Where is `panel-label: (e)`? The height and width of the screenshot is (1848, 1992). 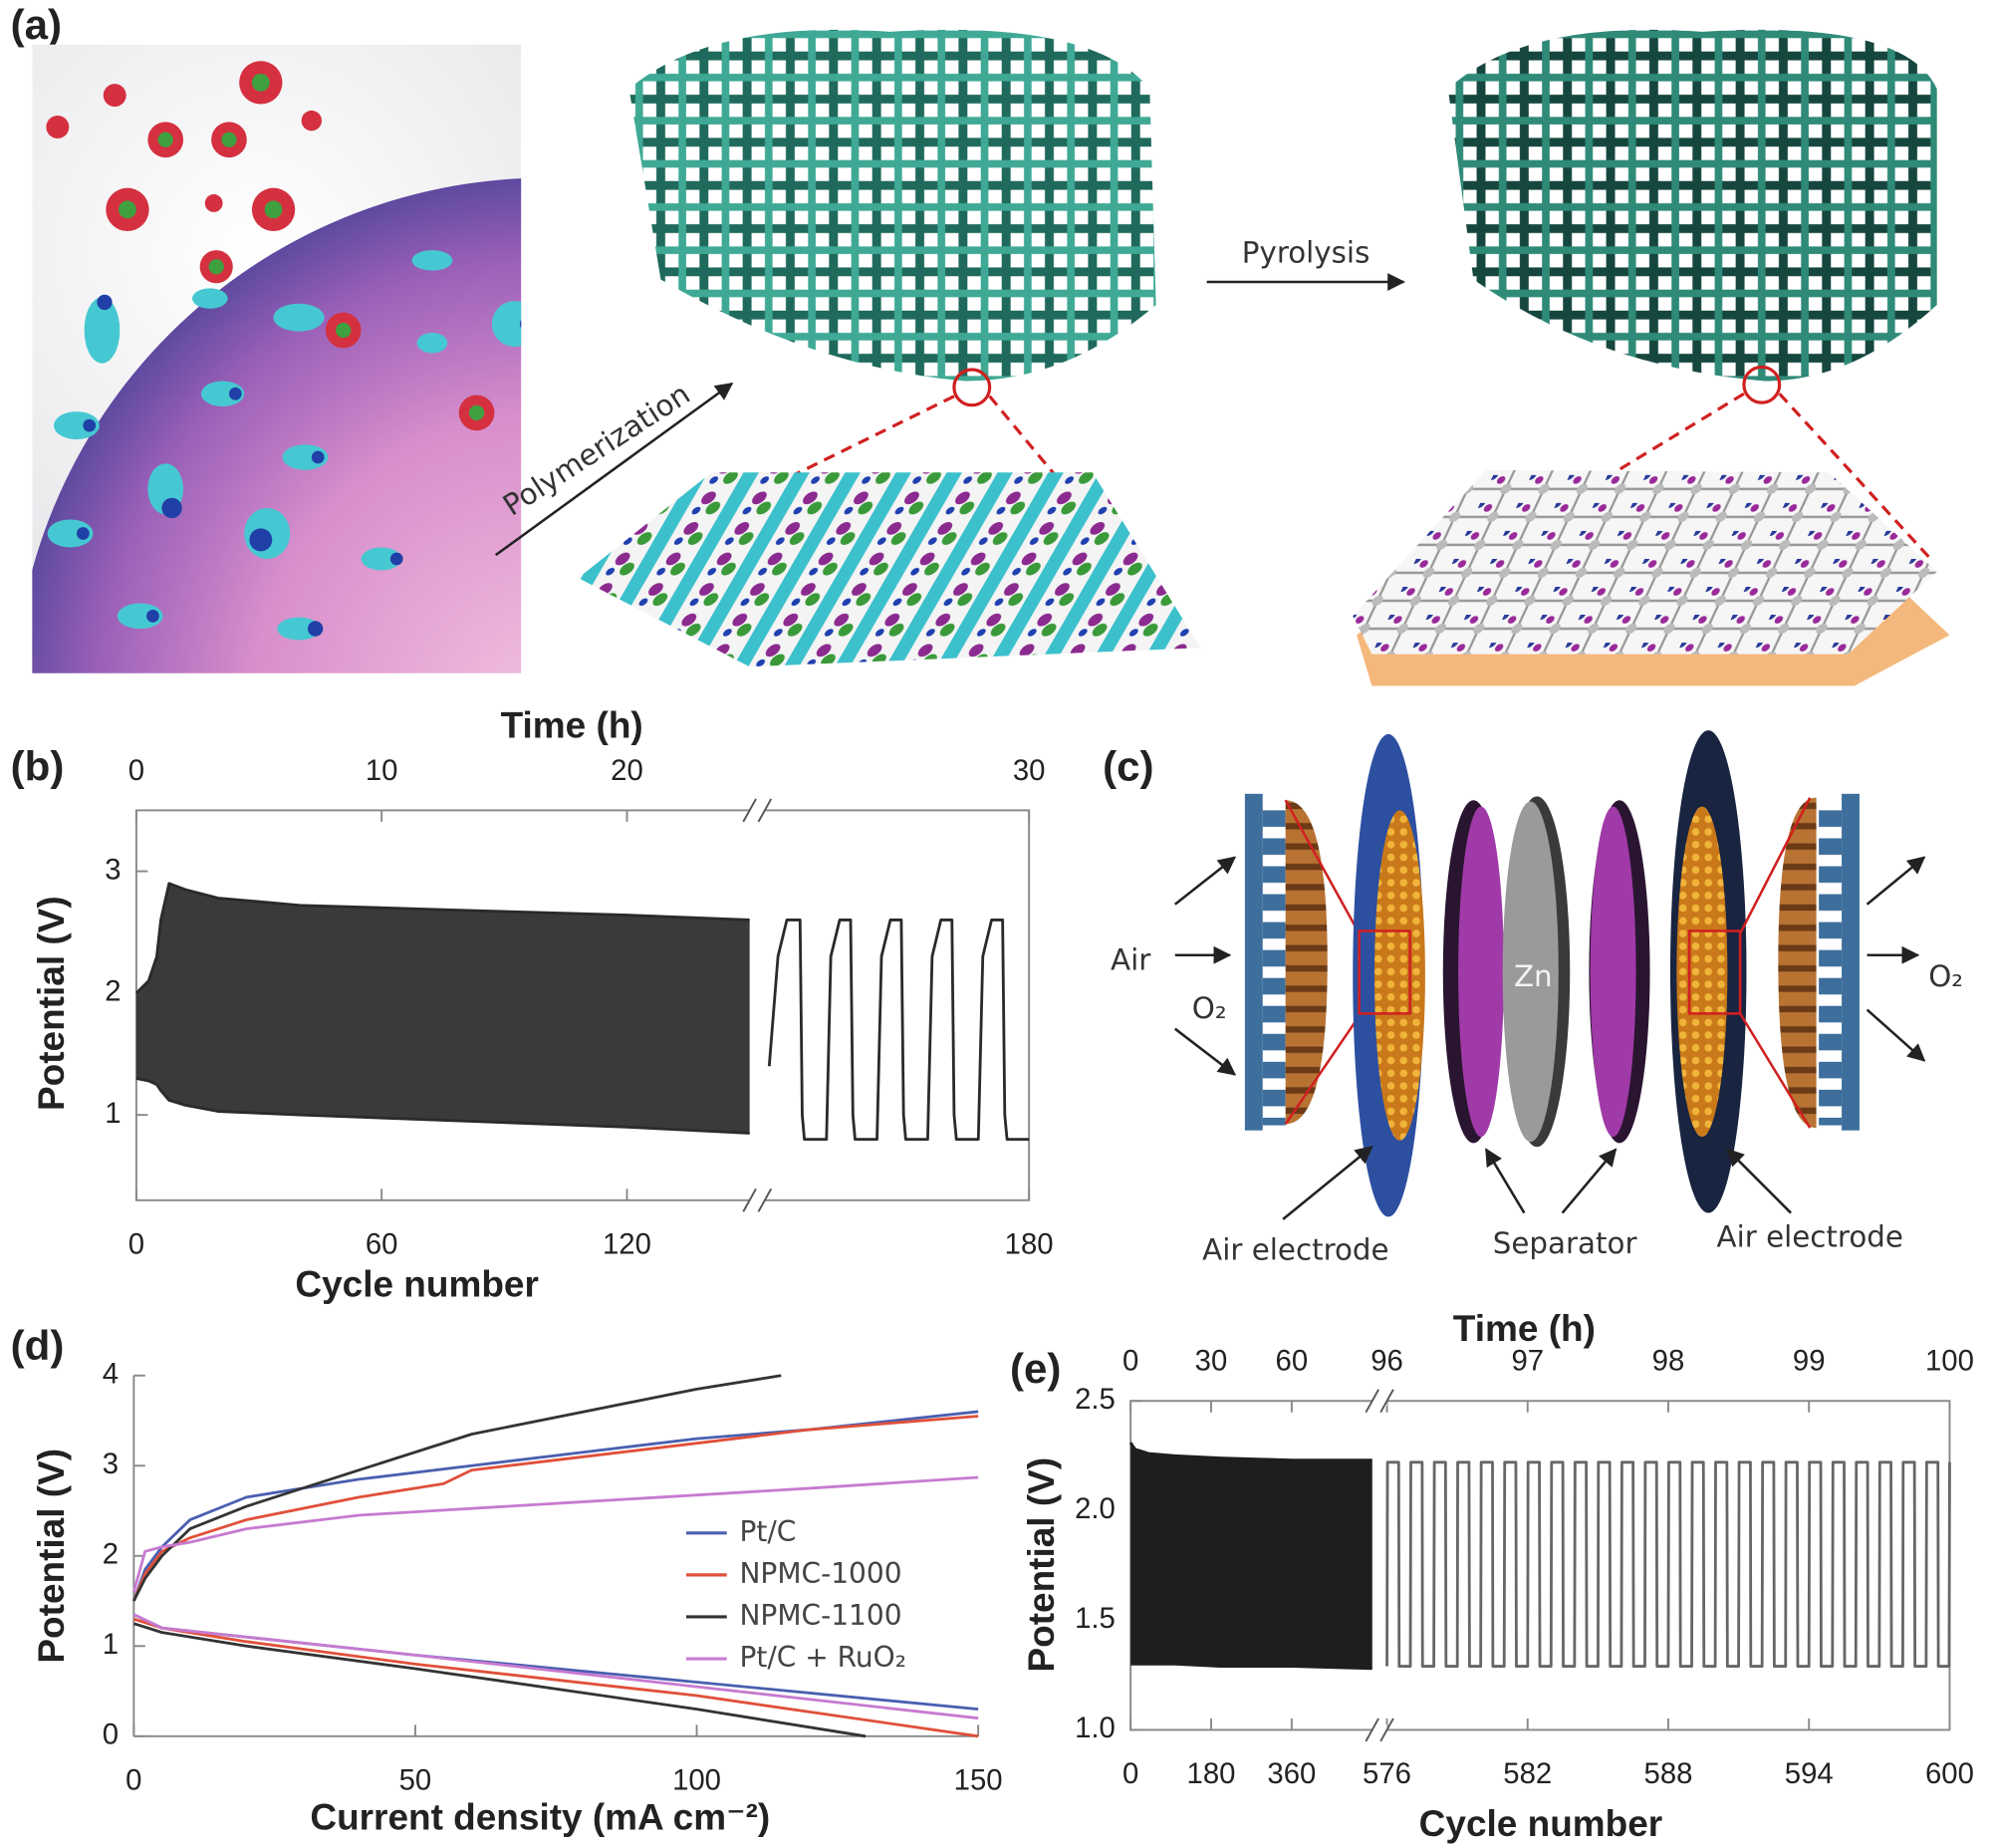 panel-label: (e) is located at coordinates (1035, 1369).